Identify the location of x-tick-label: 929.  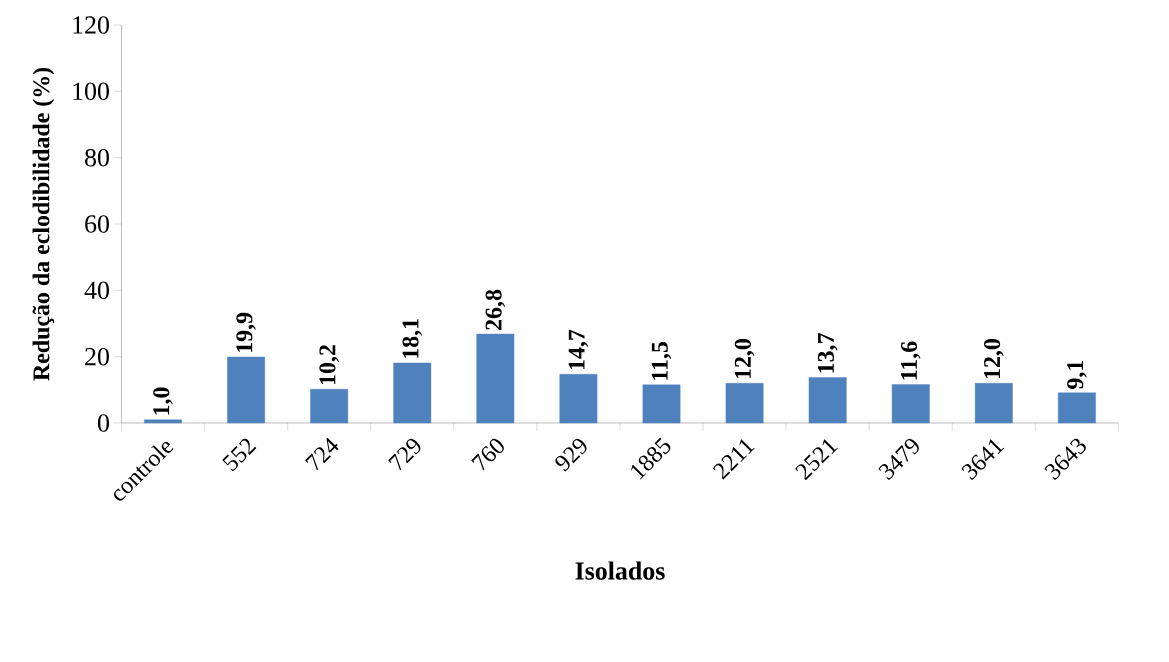
(571, 455).